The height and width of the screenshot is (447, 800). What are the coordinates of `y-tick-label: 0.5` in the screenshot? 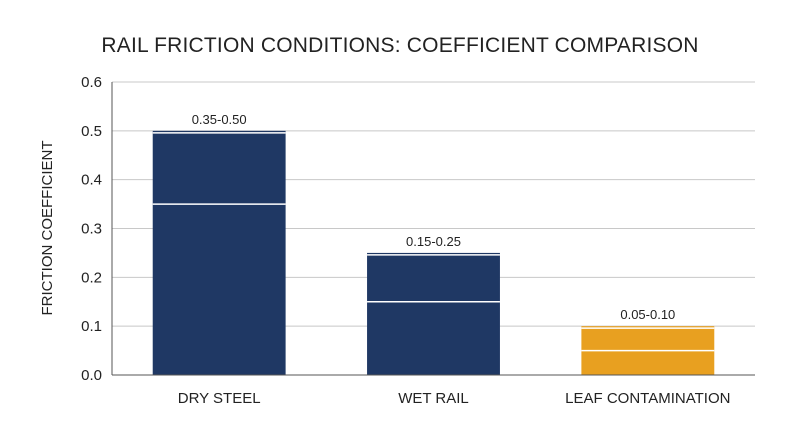 It's located at (91, 131).